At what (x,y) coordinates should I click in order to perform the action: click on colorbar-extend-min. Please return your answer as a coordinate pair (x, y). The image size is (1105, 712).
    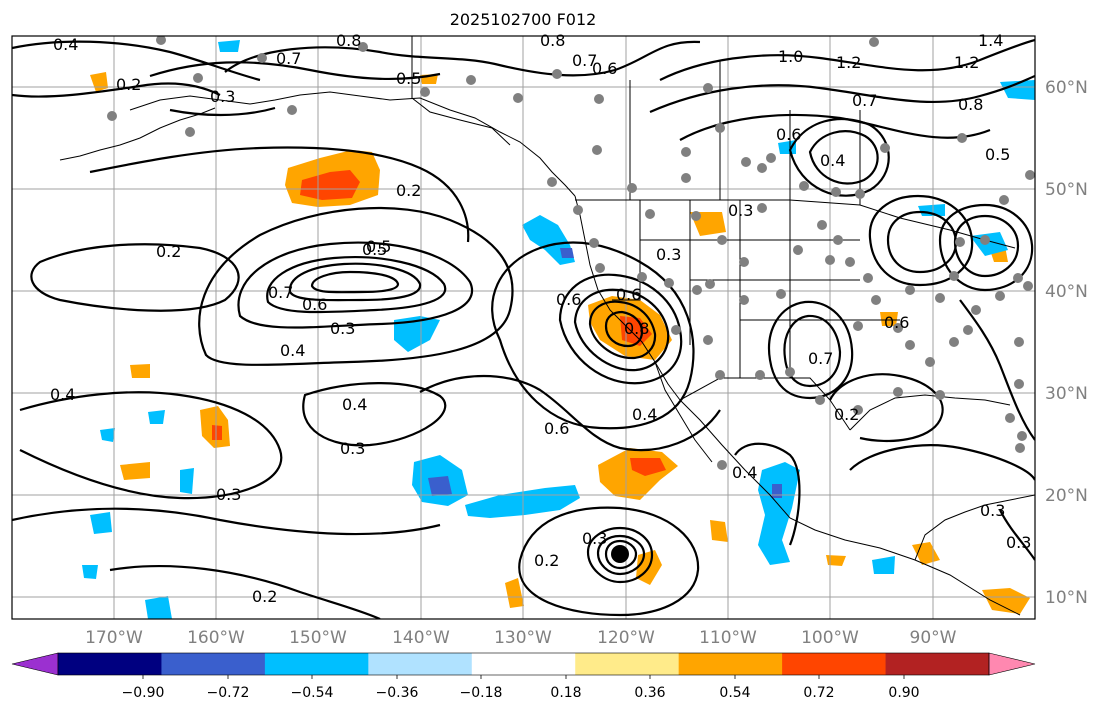
    Looking at the image, I should click on (35, 664).